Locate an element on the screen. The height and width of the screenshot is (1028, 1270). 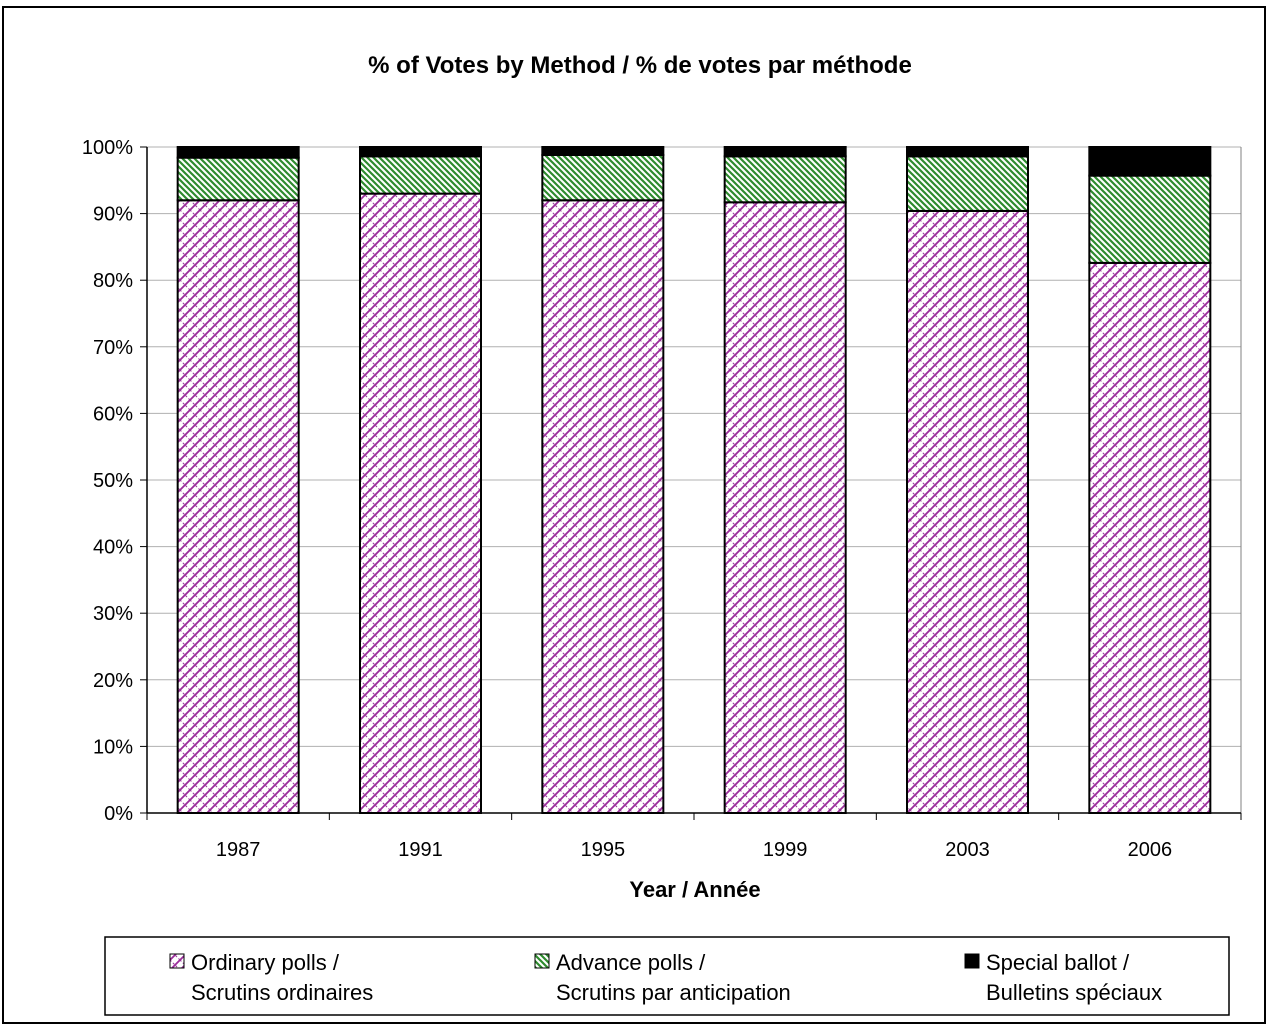
bar-ordinary-polls-1999 is located at coordinates (785, 507).